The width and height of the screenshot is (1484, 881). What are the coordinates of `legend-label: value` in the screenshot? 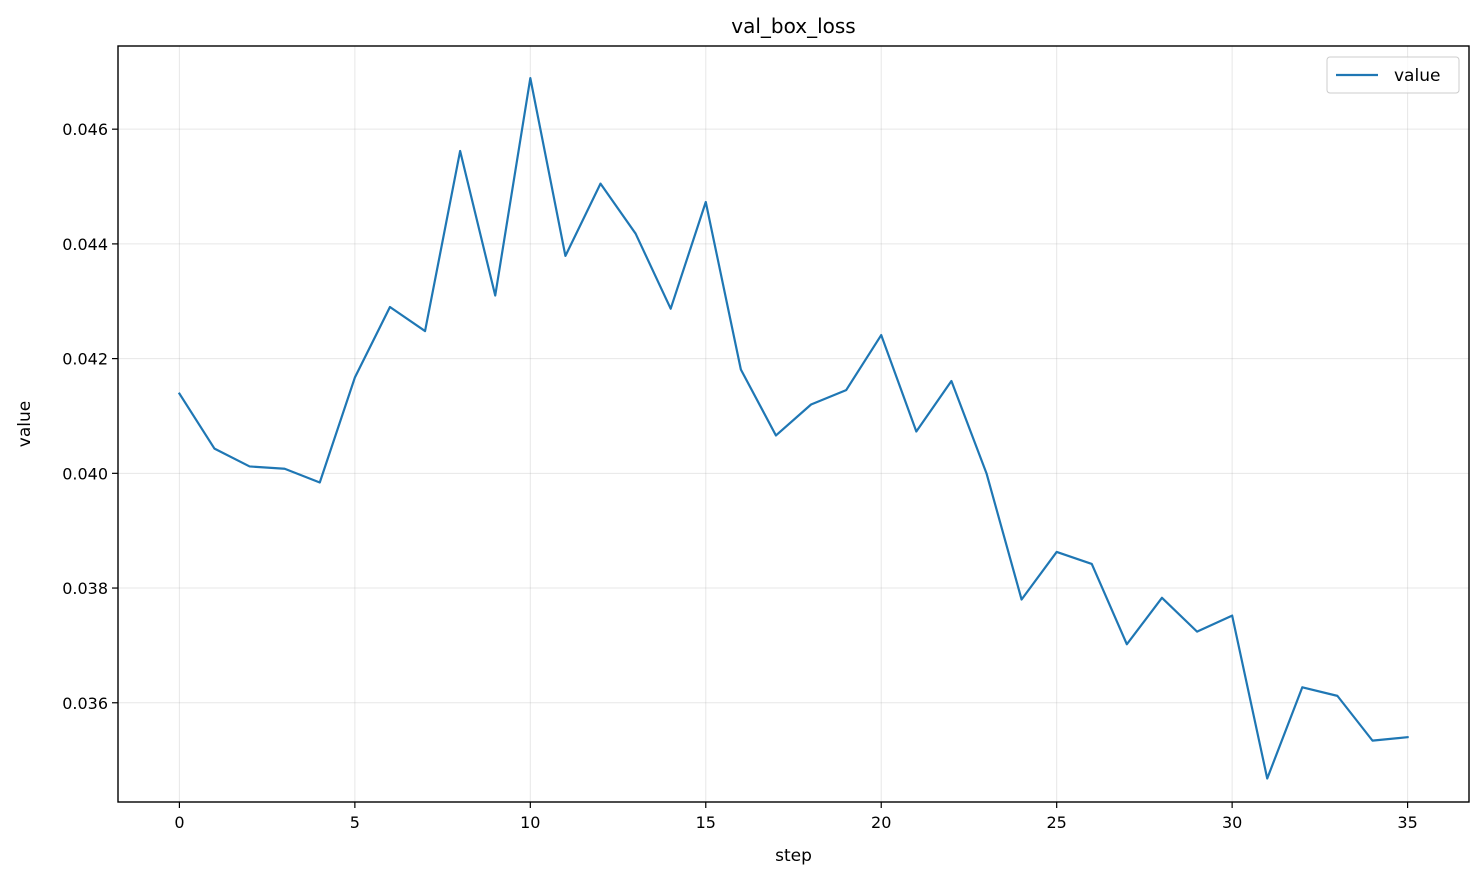 It's located at (1417, 76).